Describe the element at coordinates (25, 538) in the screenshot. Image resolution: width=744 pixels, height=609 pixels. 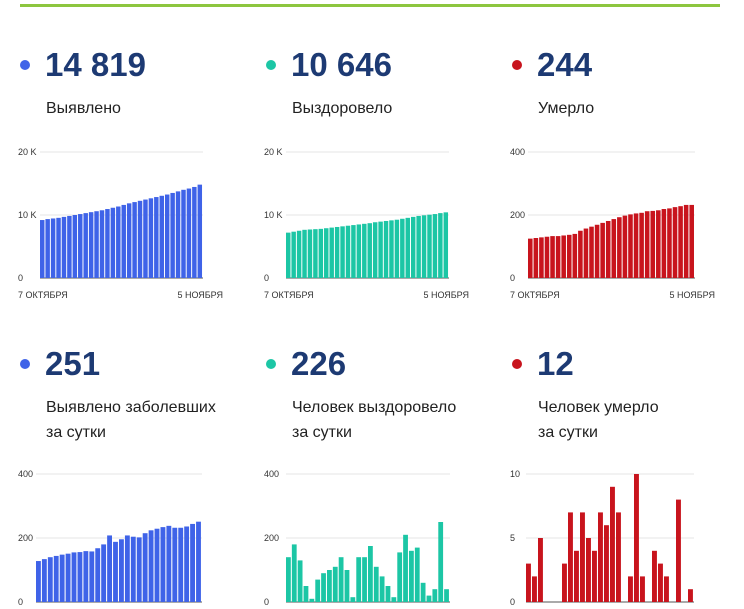
I see `y-tick-label: 200` at that location.